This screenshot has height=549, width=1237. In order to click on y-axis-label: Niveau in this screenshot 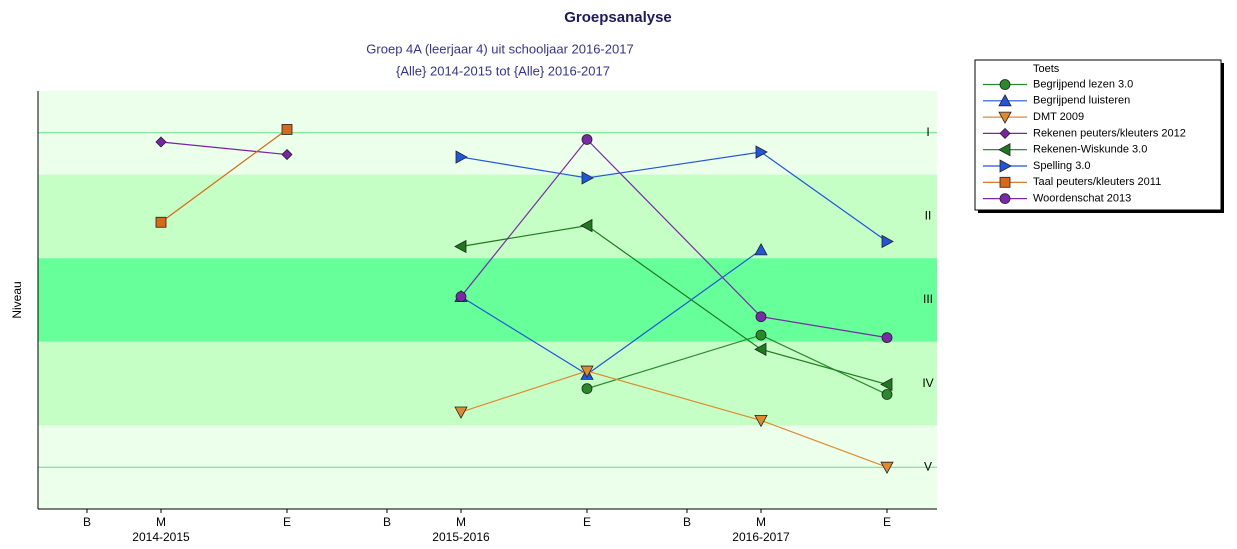, I will do `click(17, 299)`.